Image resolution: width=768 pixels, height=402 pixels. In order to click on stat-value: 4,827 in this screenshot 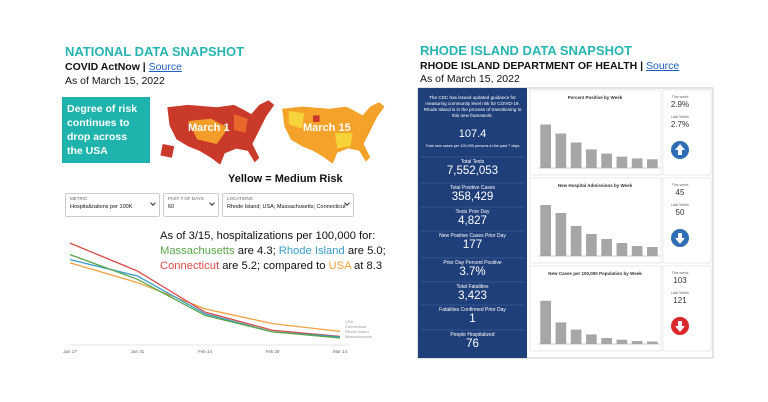, I will do `click(472, 221)`.